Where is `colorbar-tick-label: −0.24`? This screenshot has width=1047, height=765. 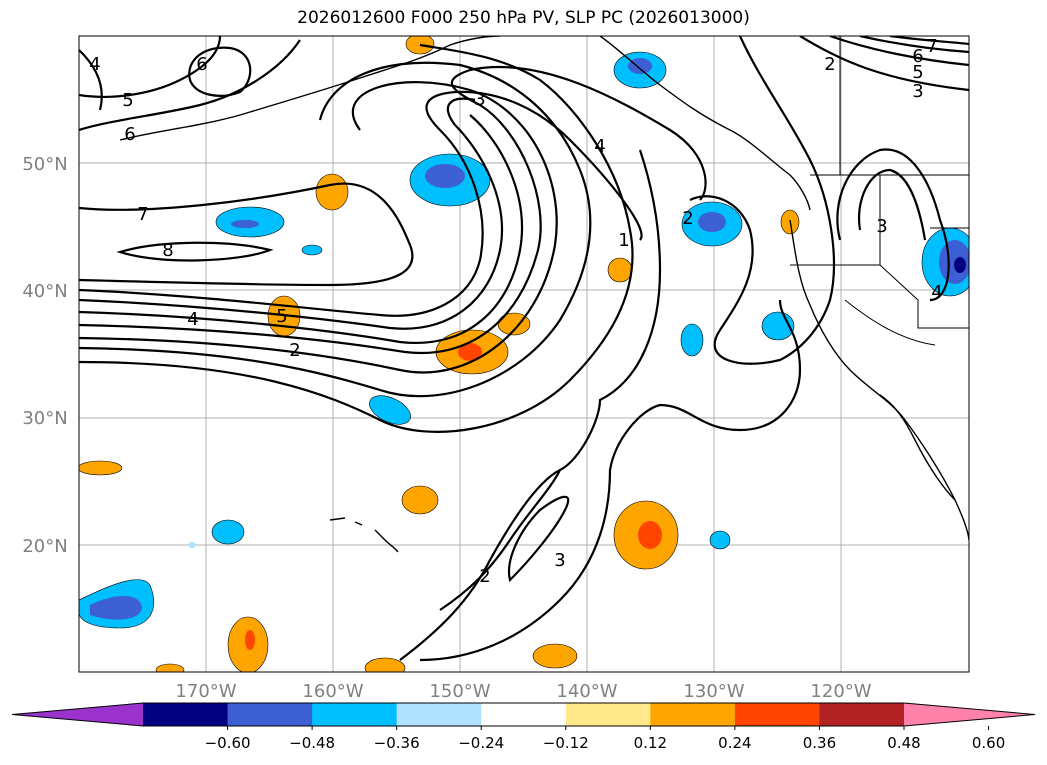 colorbar-tick-label: −0.24 is located at coordinates (481, 743).